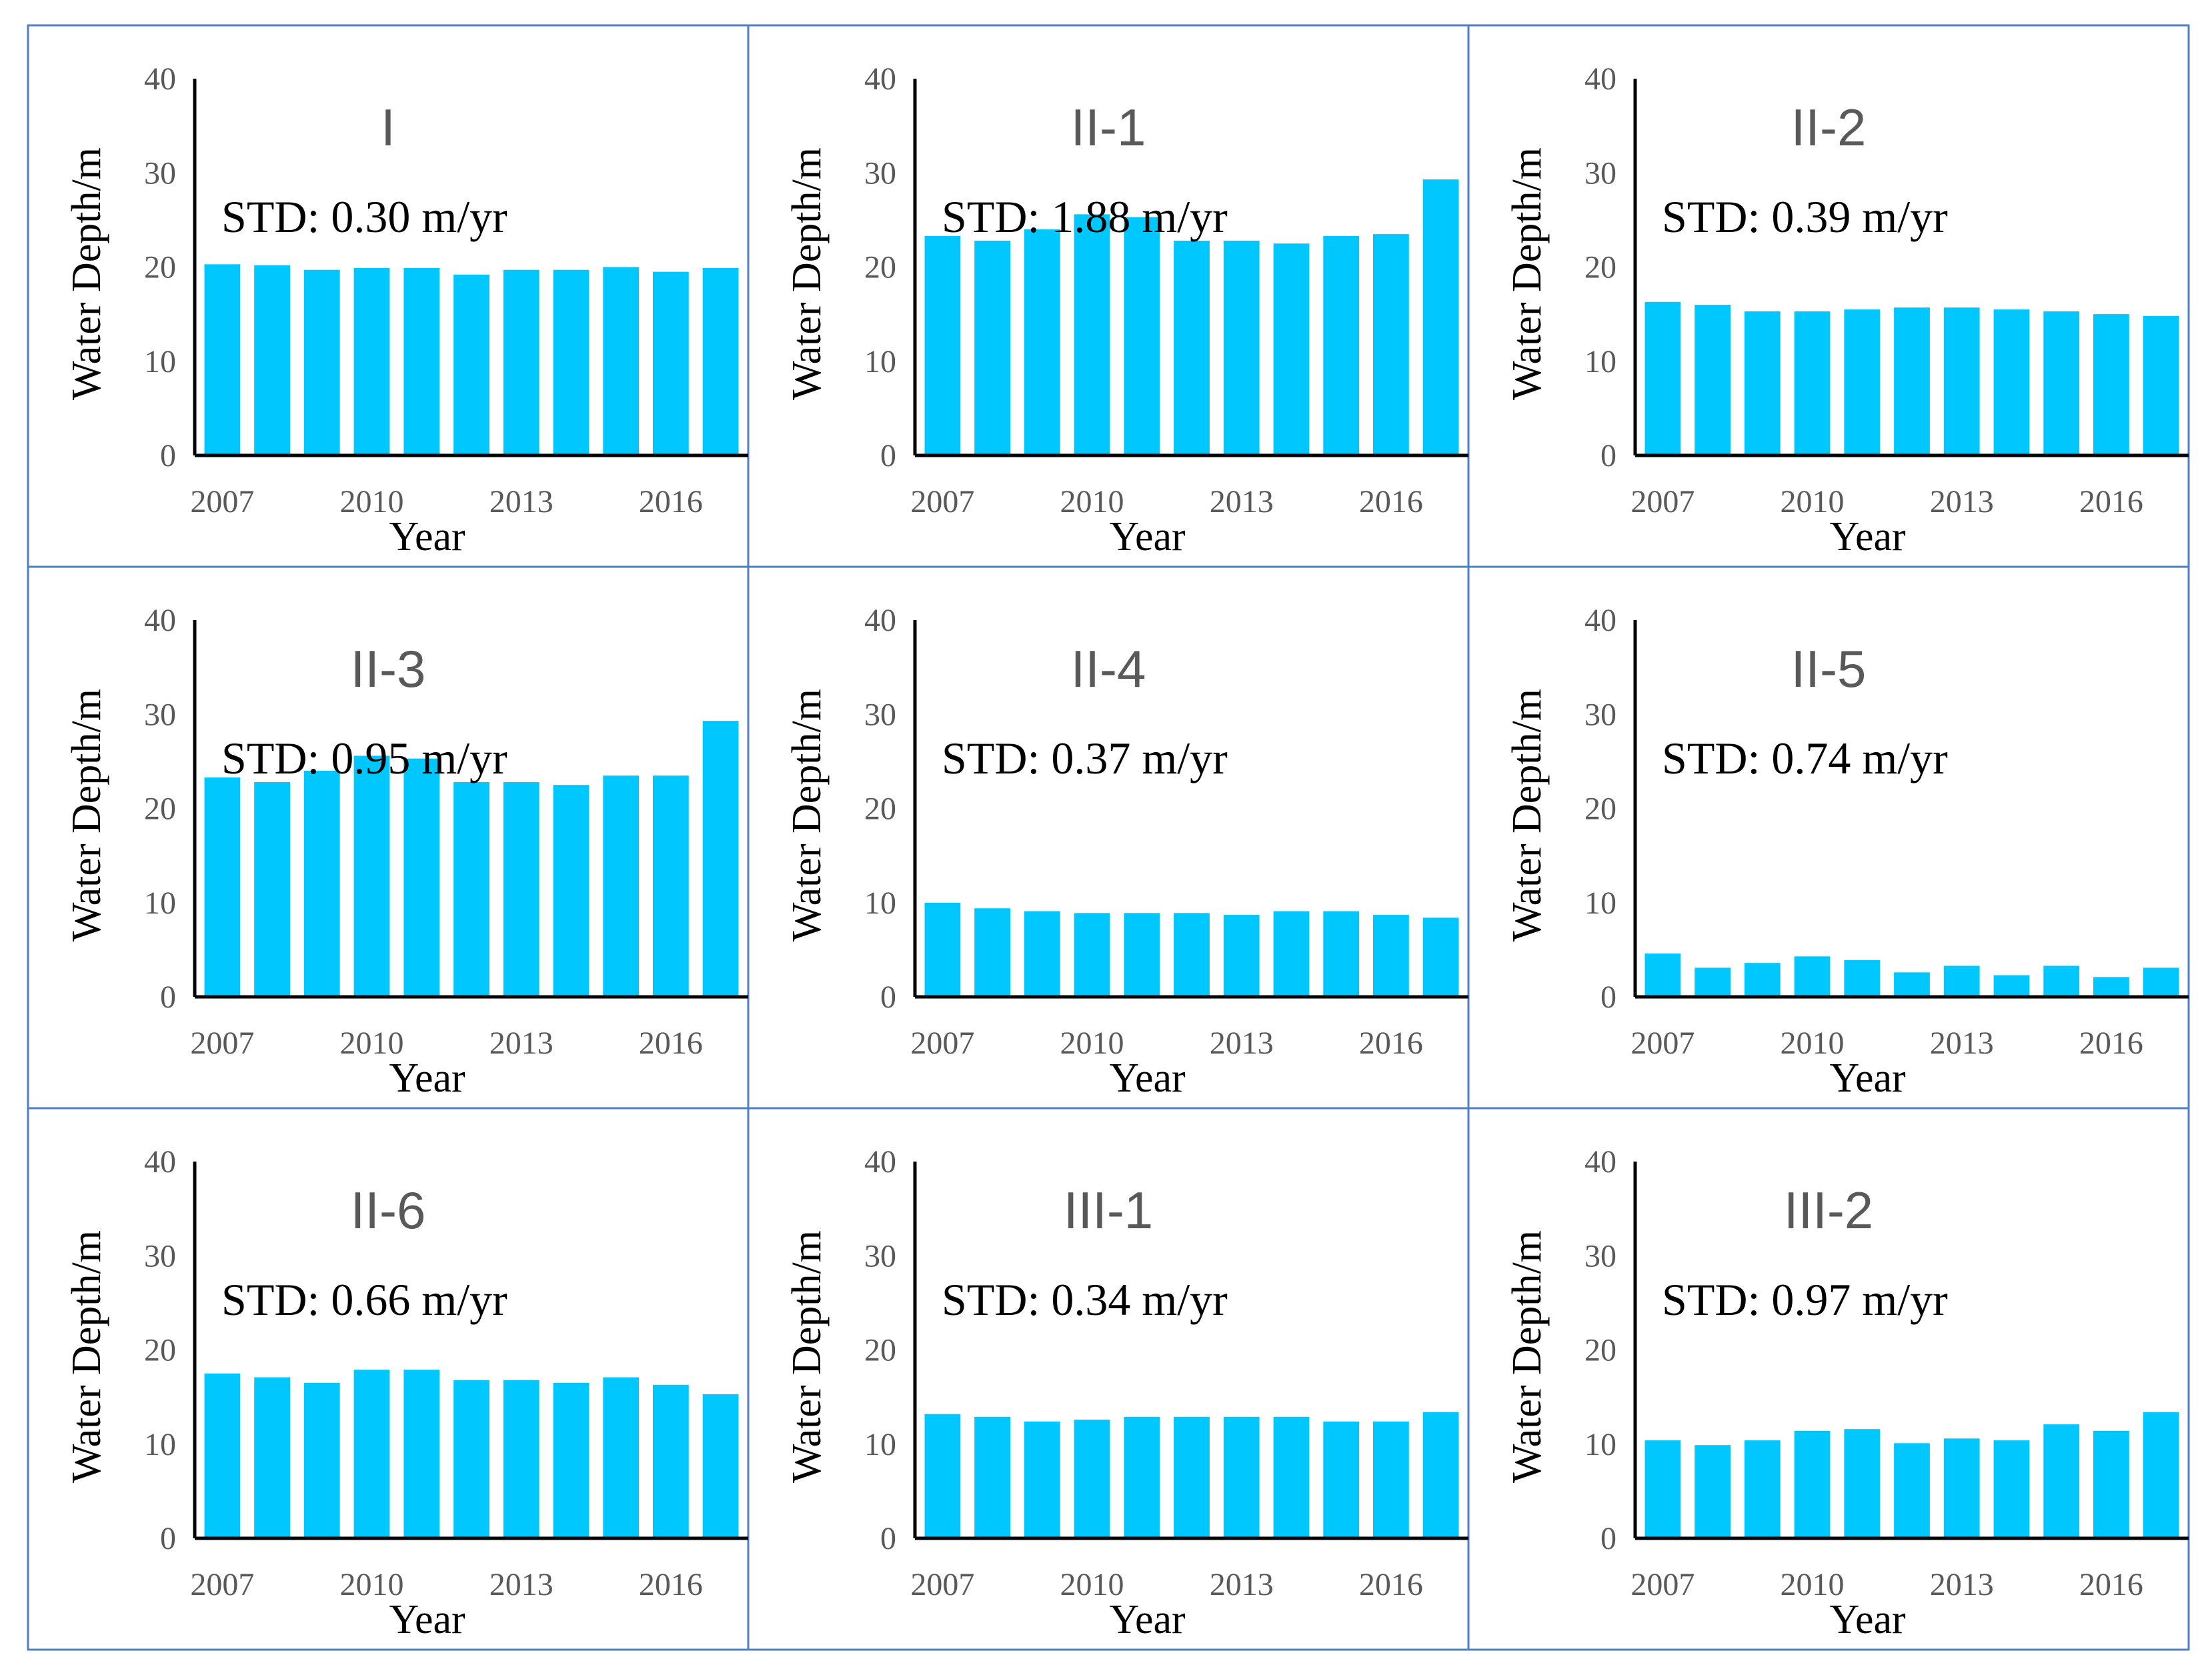  I want to click on x-tick-label: 2007, so click(222, 501).